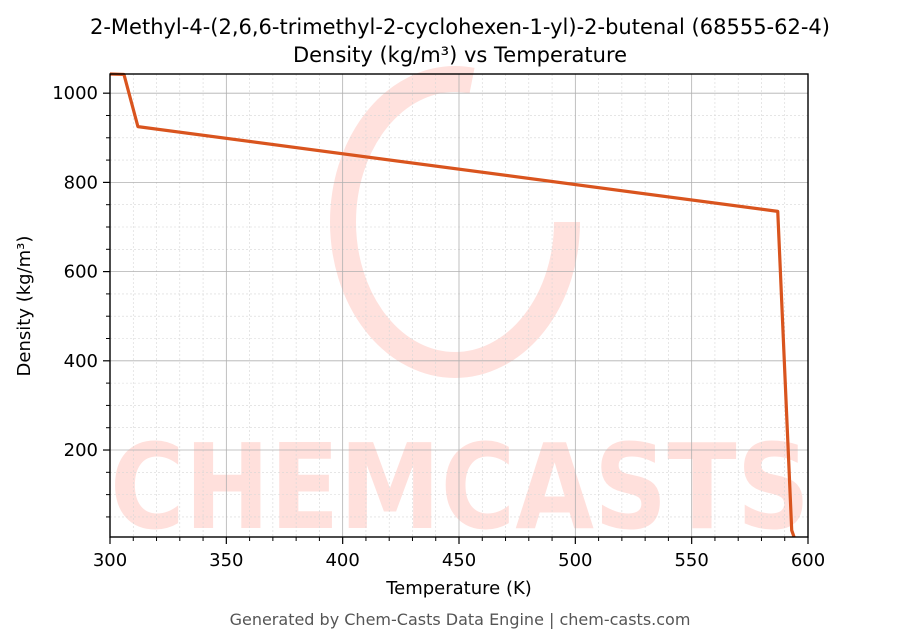 This screenshot has width=916, height=644. What do you see at coordinates (342, 560) in the screenshot?
I see `x-tick-label: 400` at bounding box center [342, 560].